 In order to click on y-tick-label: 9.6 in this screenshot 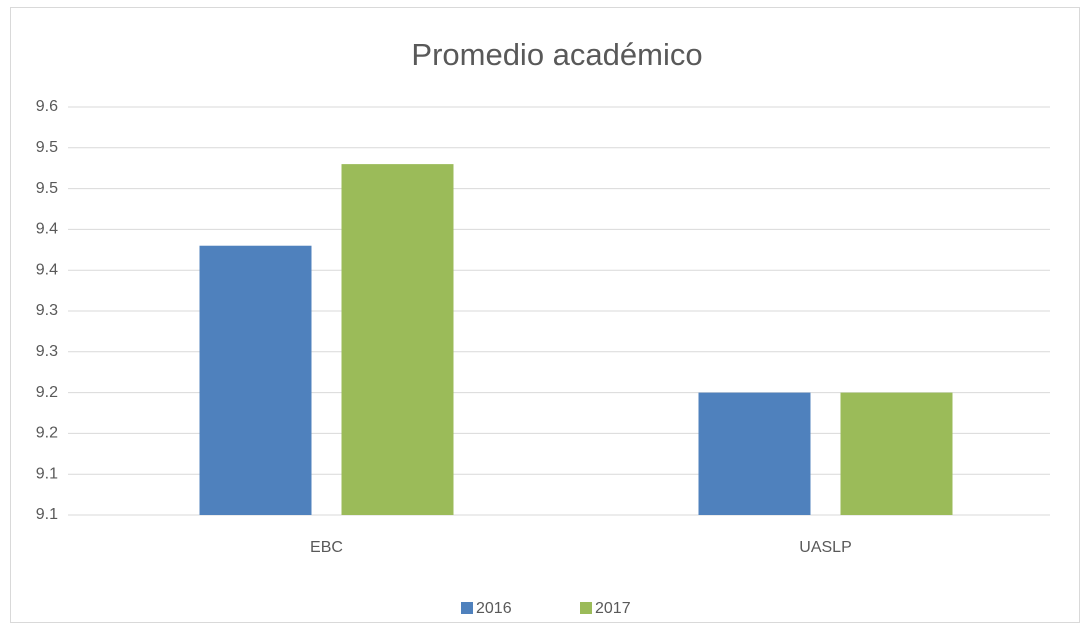, I will do `click(47, 106)`.